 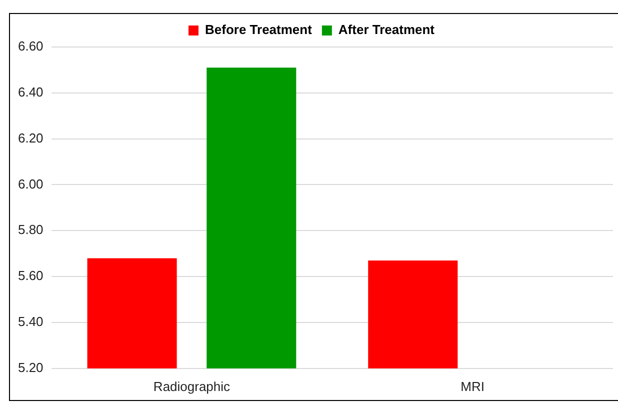 I want to click on y-tick-label: 5.80, so click(x=31, y=230).